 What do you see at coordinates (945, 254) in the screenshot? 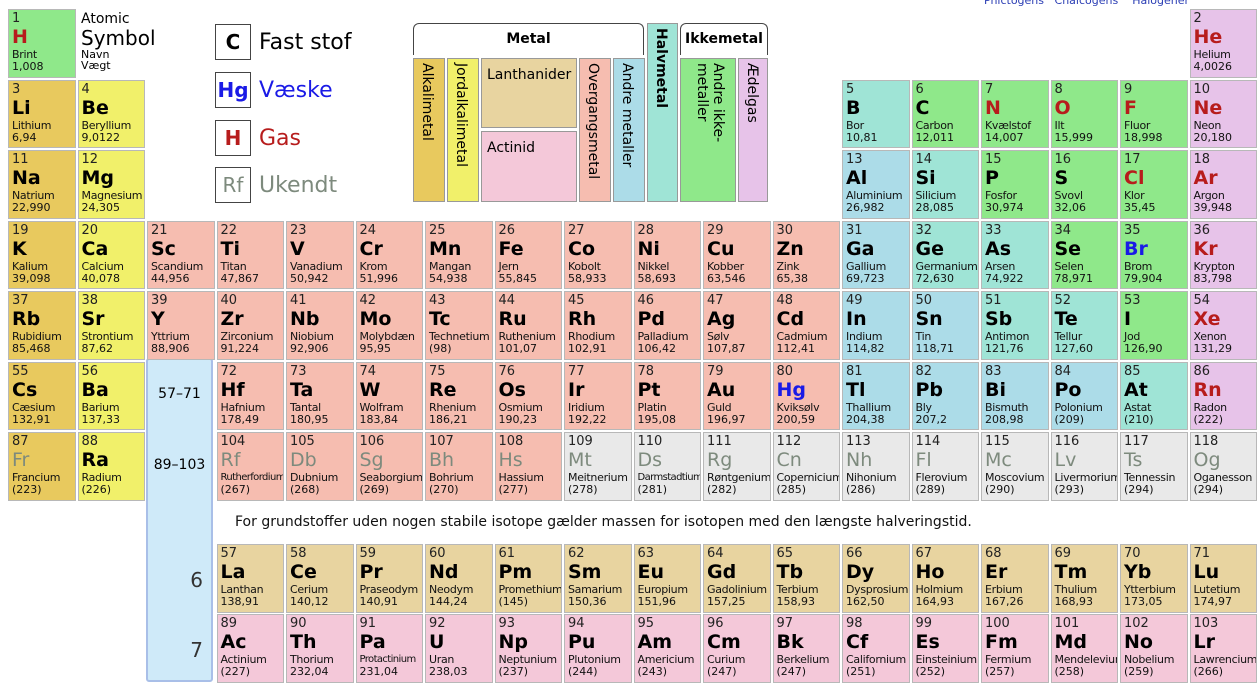
I see `element-ge: 32 Ge Germanium 72,630` at bounding box center [945, 254].